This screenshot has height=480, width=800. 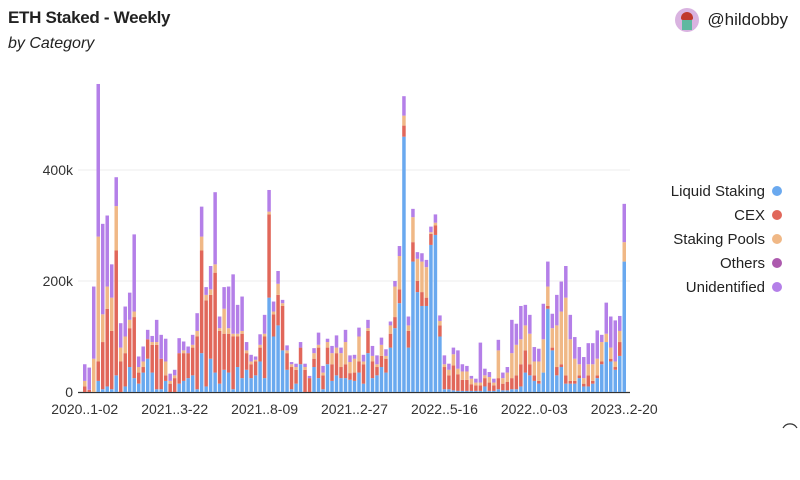 I want to click on author-badge: @hildobby, so click(x=731, y=20).